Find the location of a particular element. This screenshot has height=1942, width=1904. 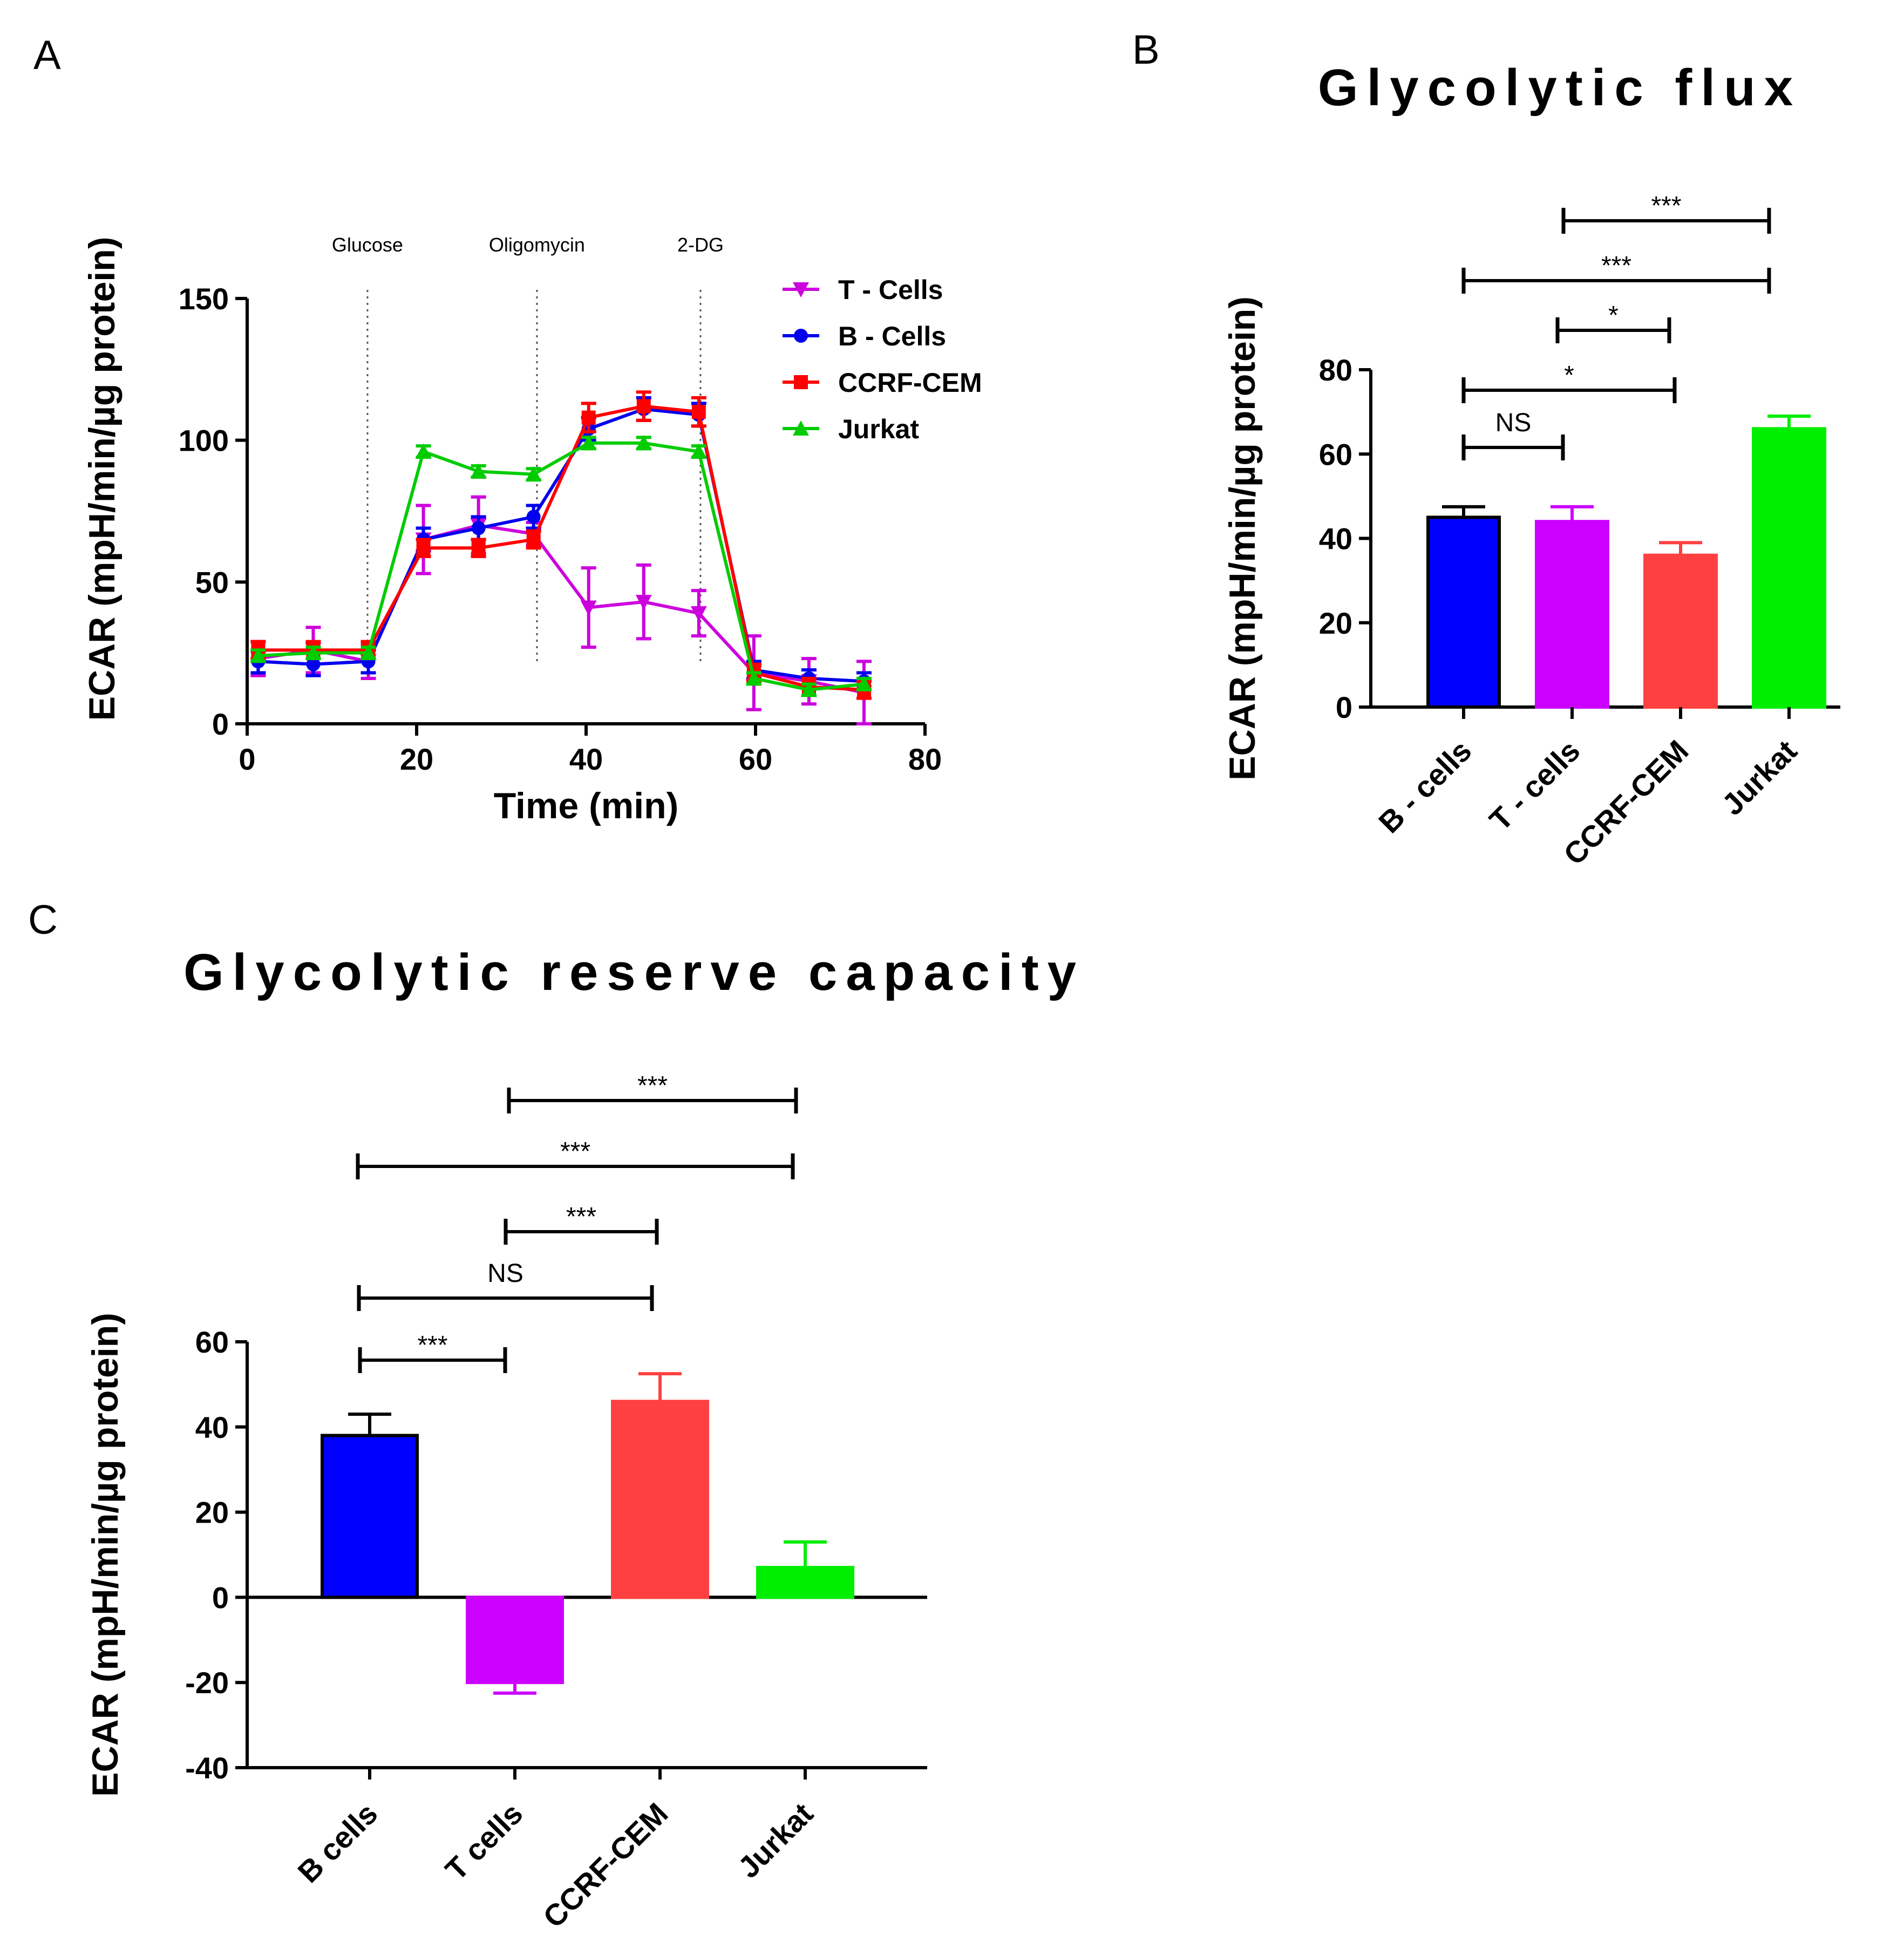

y-tick-label: 80 is located at coordinates (1335, 370).